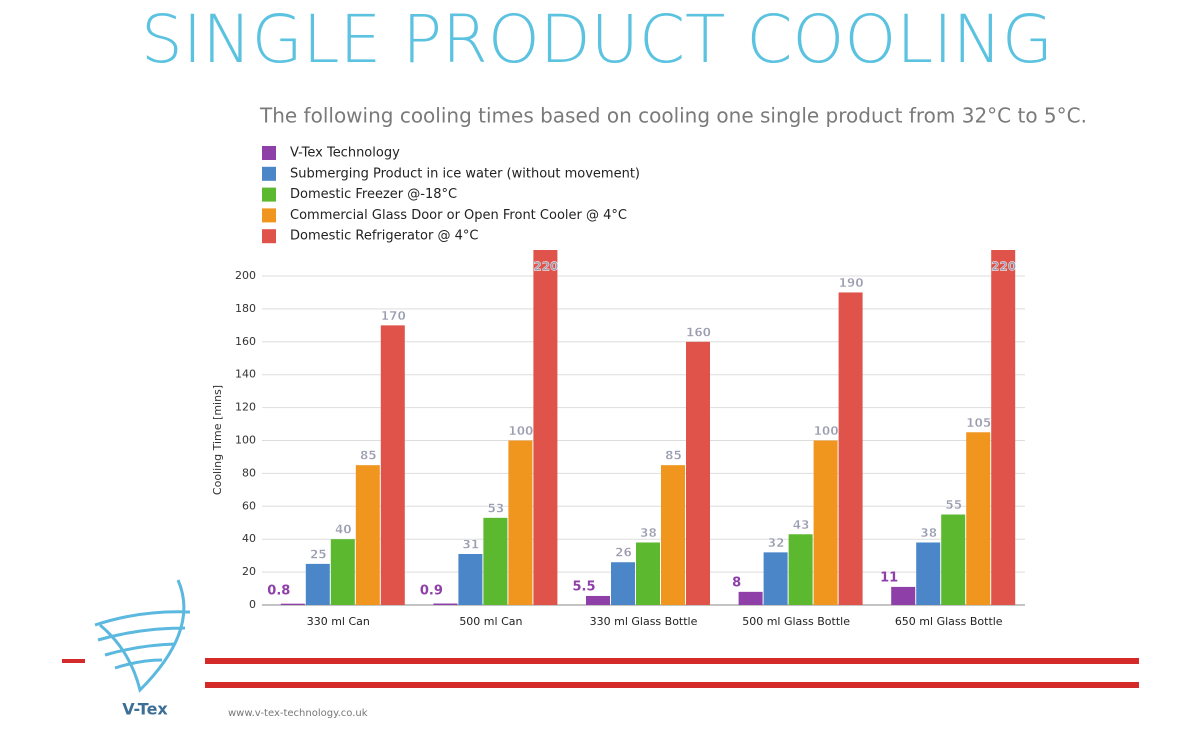 The image size is (1194, 750). I want to click on url: www.v-tex-technology.co.uk, so click(298, 713).